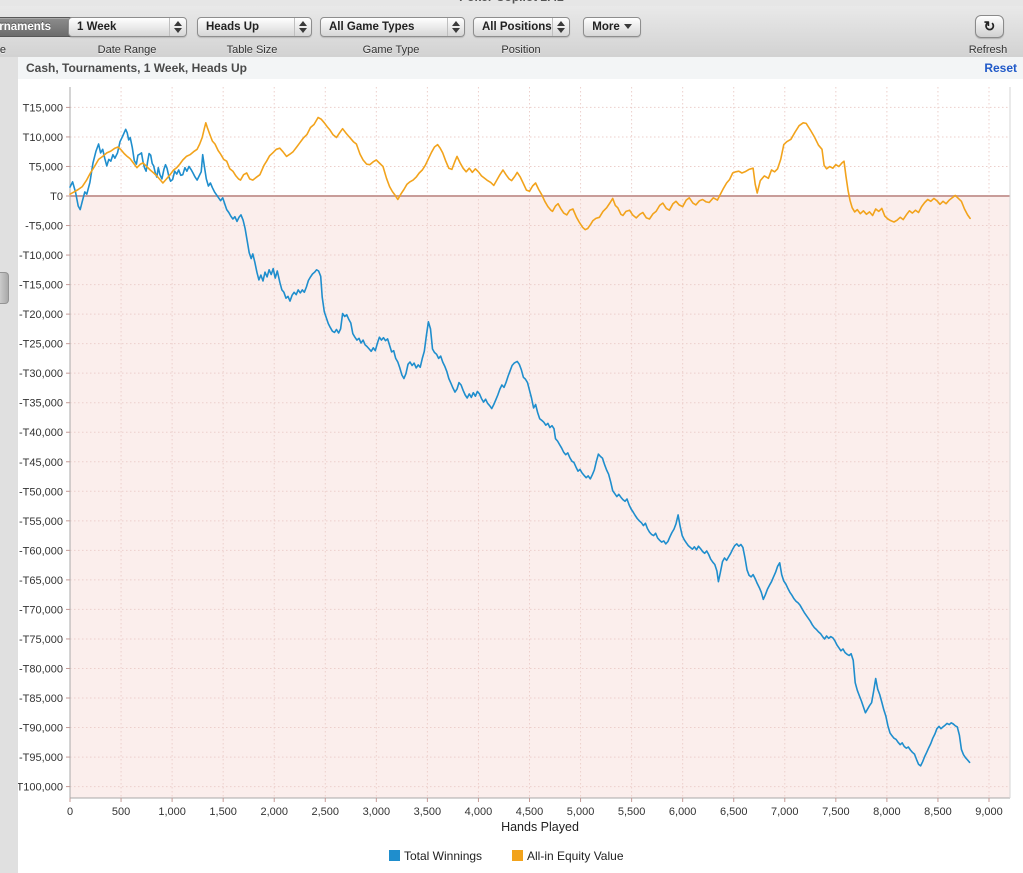 This screenshot has height=873, width=1023. What do you see at coordinates (127, 27) in the screenshot?
I see `date-range-select: 1 Week` at bounding box center [127, 27].